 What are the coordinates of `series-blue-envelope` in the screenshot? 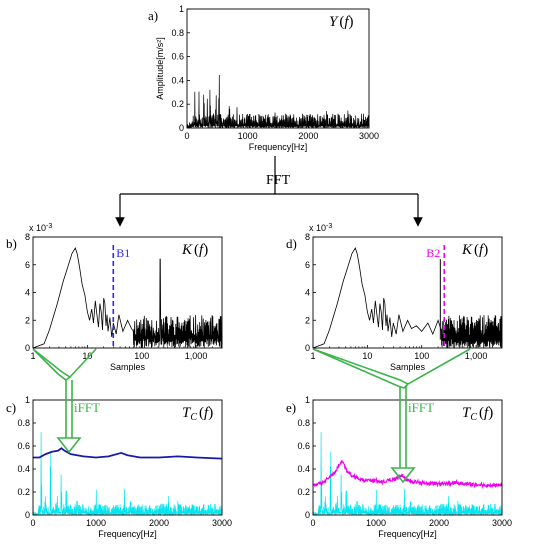 It's located at (128, 453).